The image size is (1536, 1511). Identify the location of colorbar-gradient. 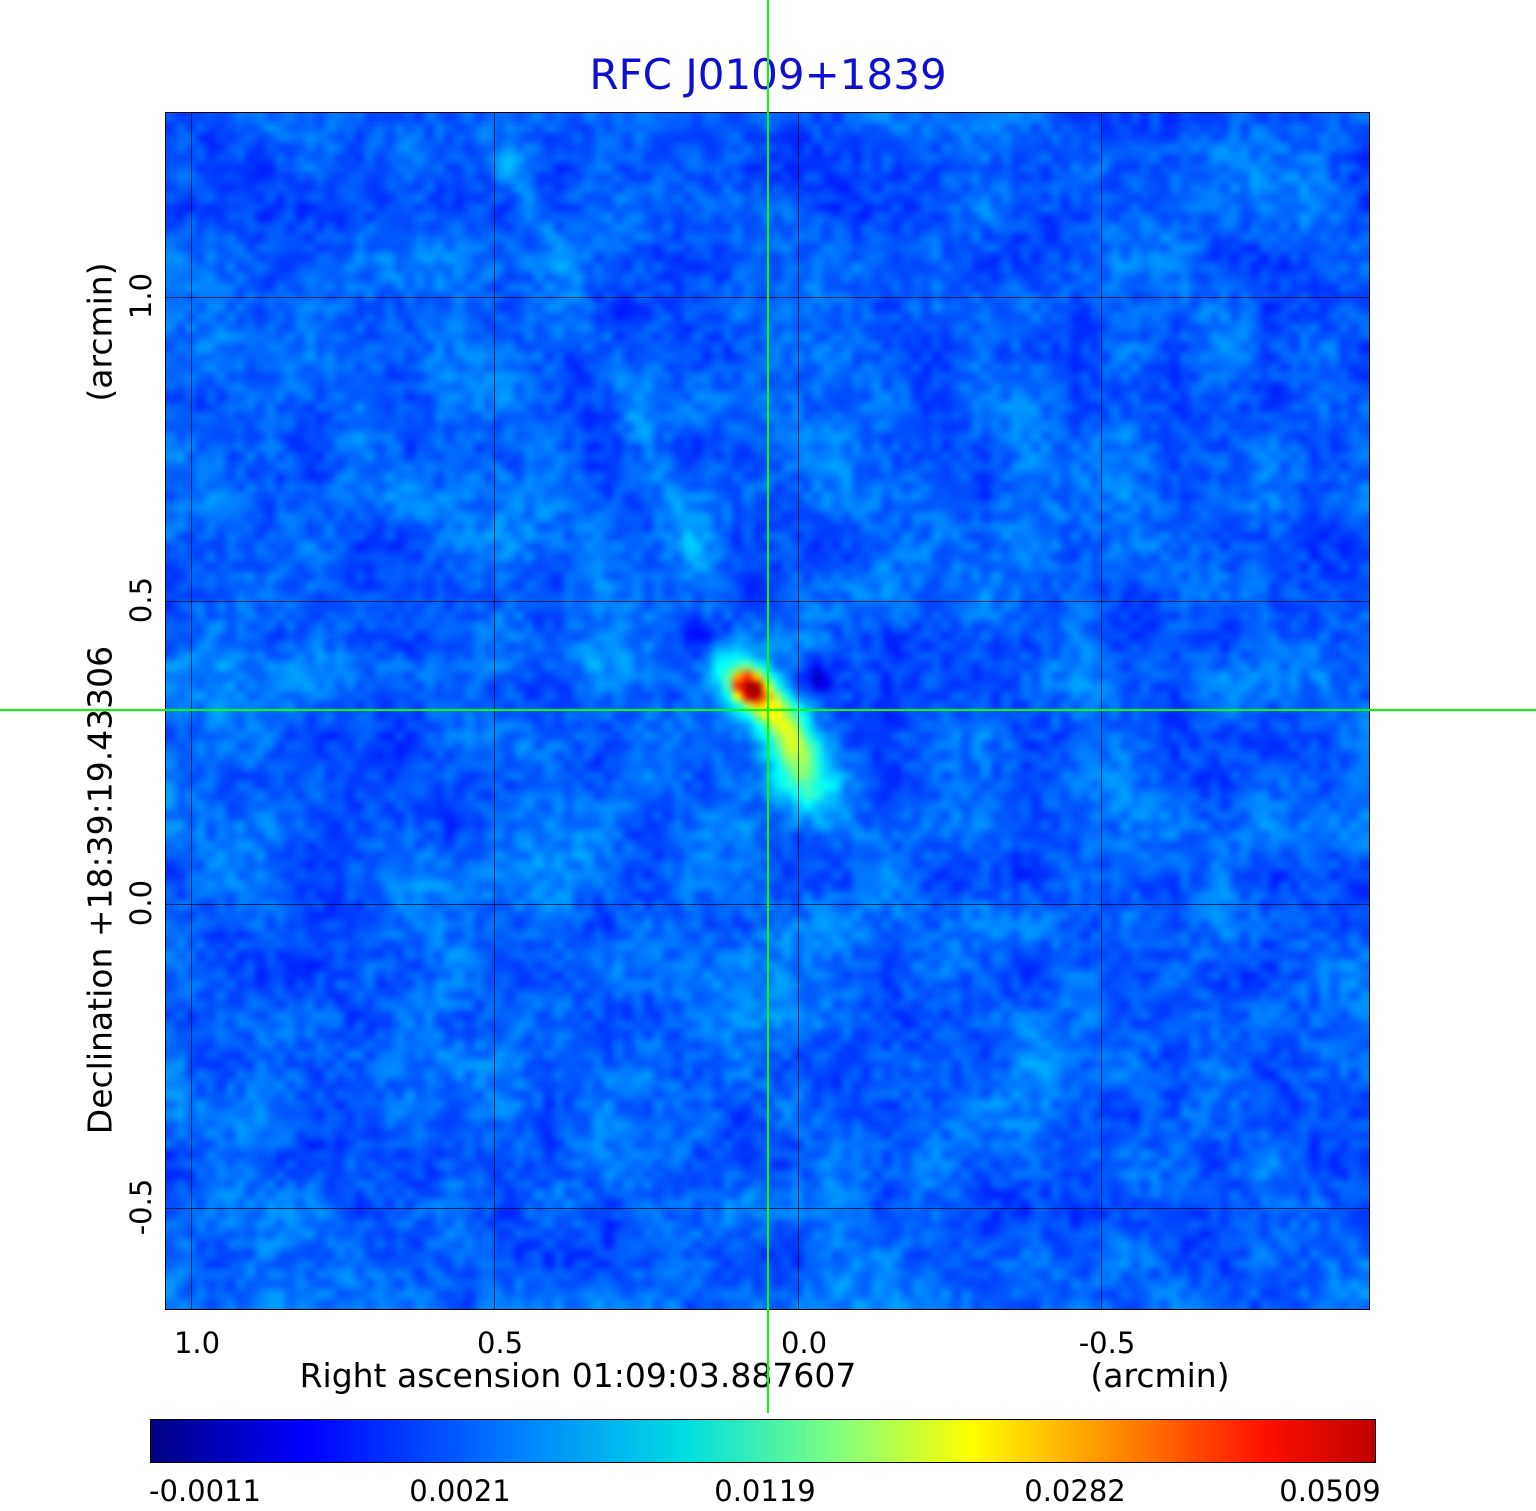
(763, 1441).